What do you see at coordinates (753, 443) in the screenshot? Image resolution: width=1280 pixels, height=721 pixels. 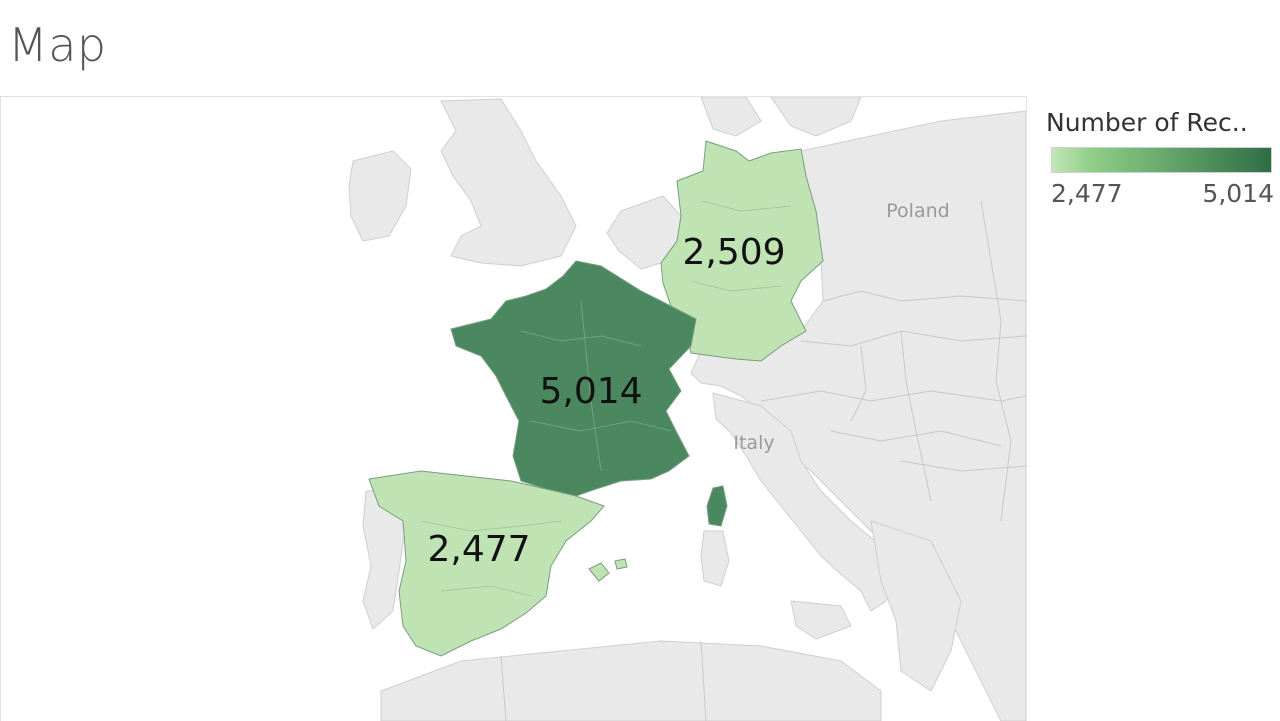 I see `basemap-label-italy: Italy` at bounding box center [753, 443].